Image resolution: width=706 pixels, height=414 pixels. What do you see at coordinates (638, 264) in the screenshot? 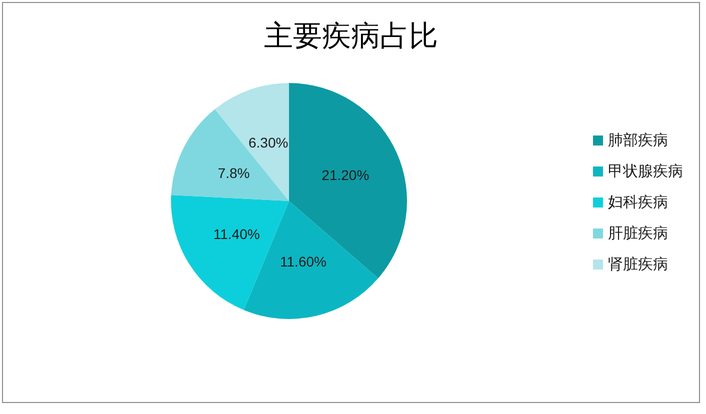
I see `legend-label: 肾脏疾病` at bounding box center [638, 264].